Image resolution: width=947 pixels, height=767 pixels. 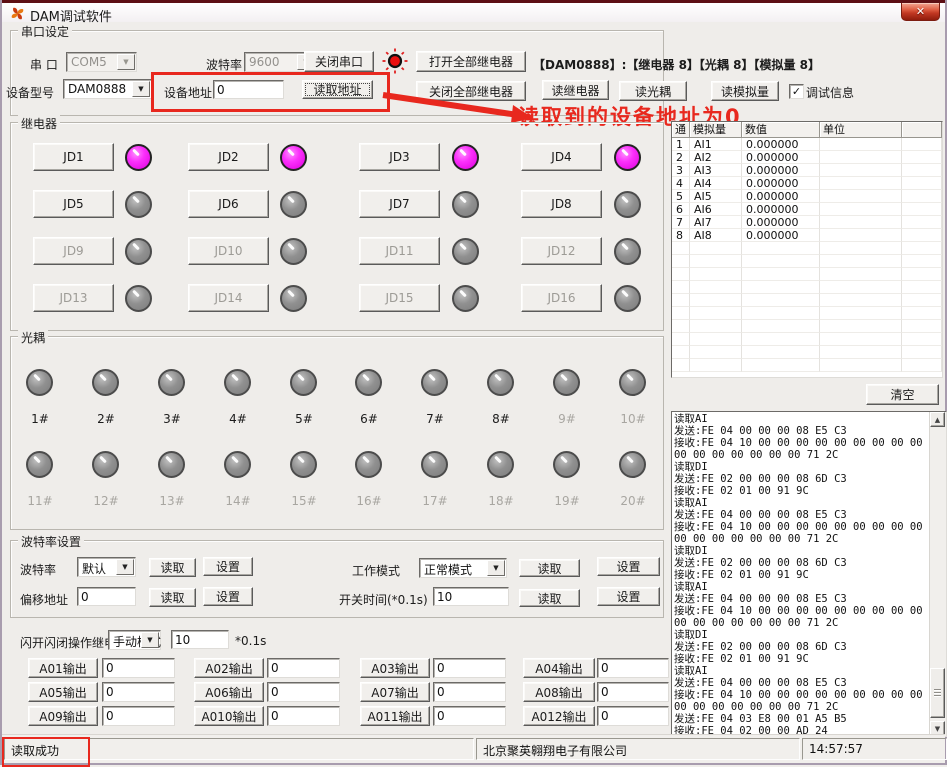 What do you see at coordinates (229, 692) in the screenshot?
I see `output-button-a06: A06输出` at bounding box center [229, 692].